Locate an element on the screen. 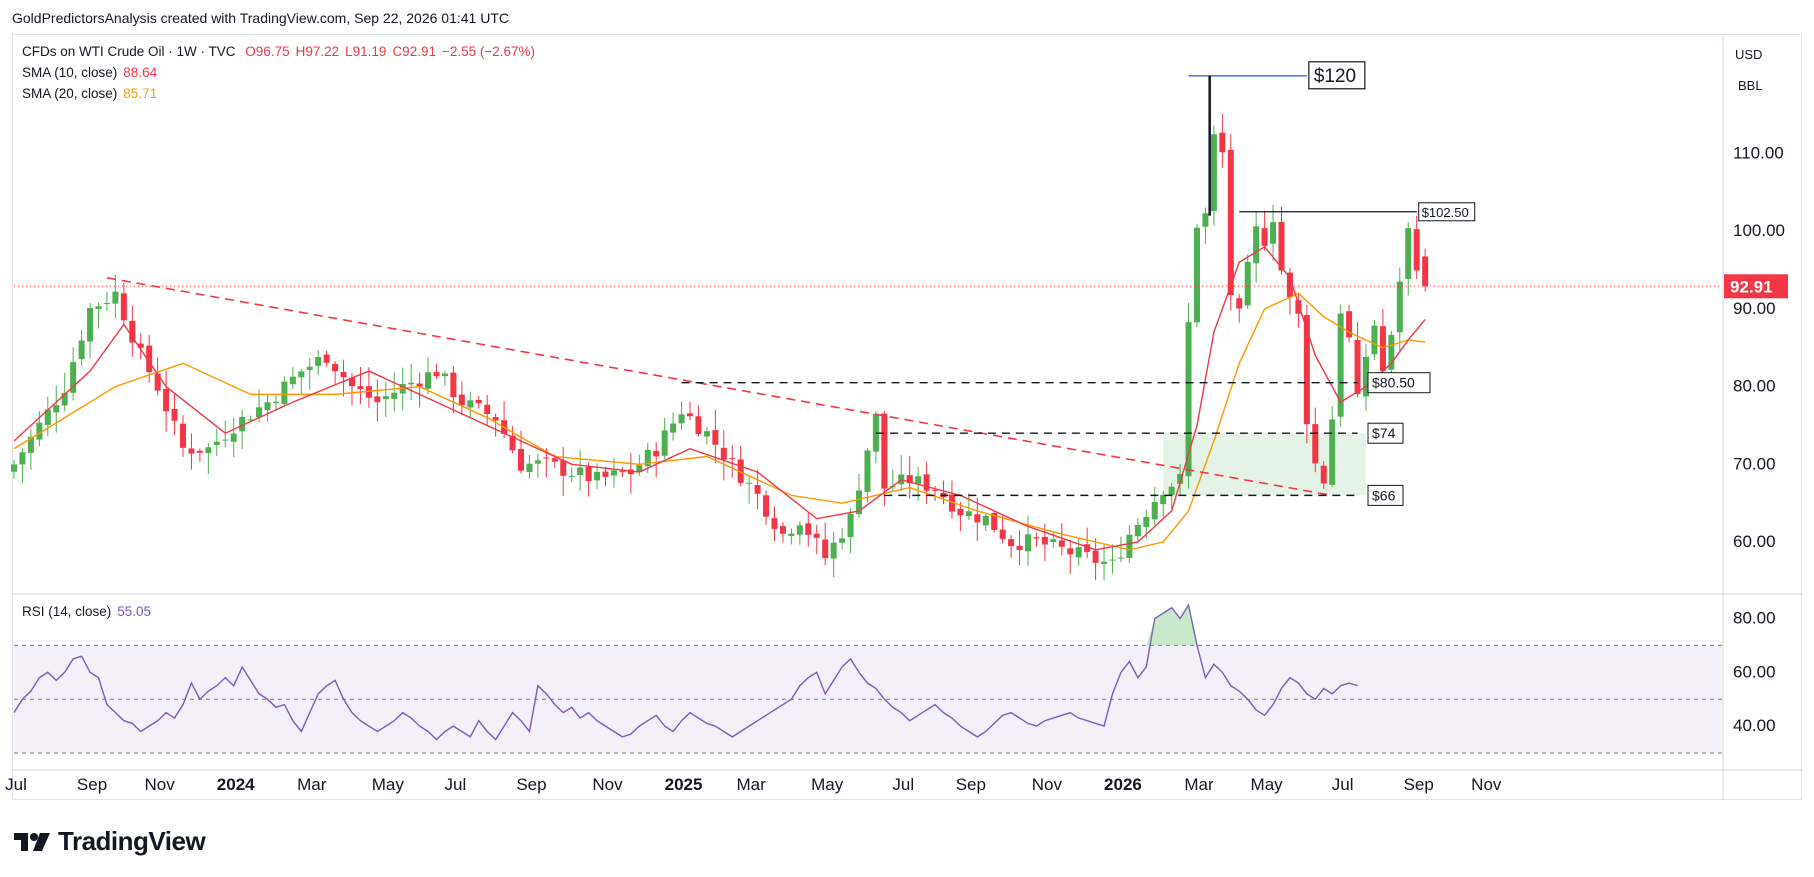  support-zone is located at coordinates (1264, 464).